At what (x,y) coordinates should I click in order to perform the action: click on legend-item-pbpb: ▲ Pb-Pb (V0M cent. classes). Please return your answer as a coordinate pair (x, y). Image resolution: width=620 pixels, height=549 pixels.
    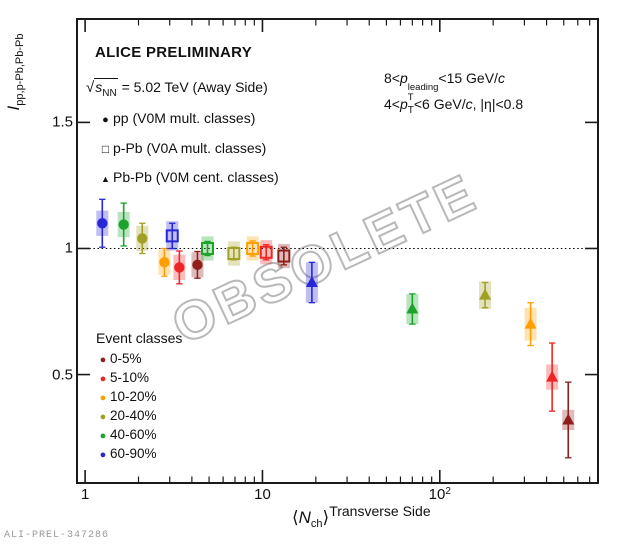
    Looking at the image, I should click on (188, 177).